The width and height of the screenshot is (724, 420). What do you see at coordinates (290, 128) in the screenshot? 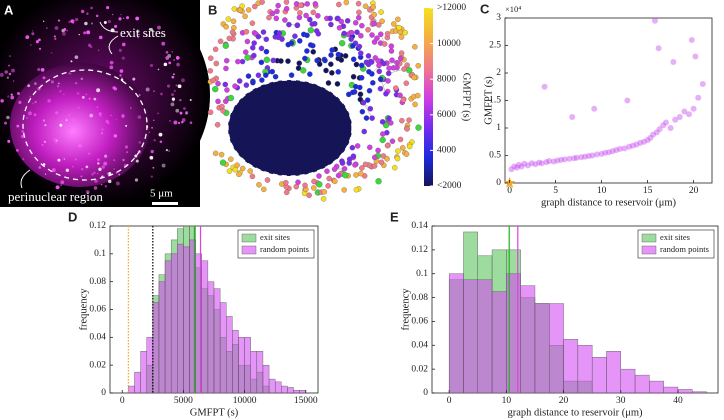
I see `nucleus` at bounding box center [290, 128].